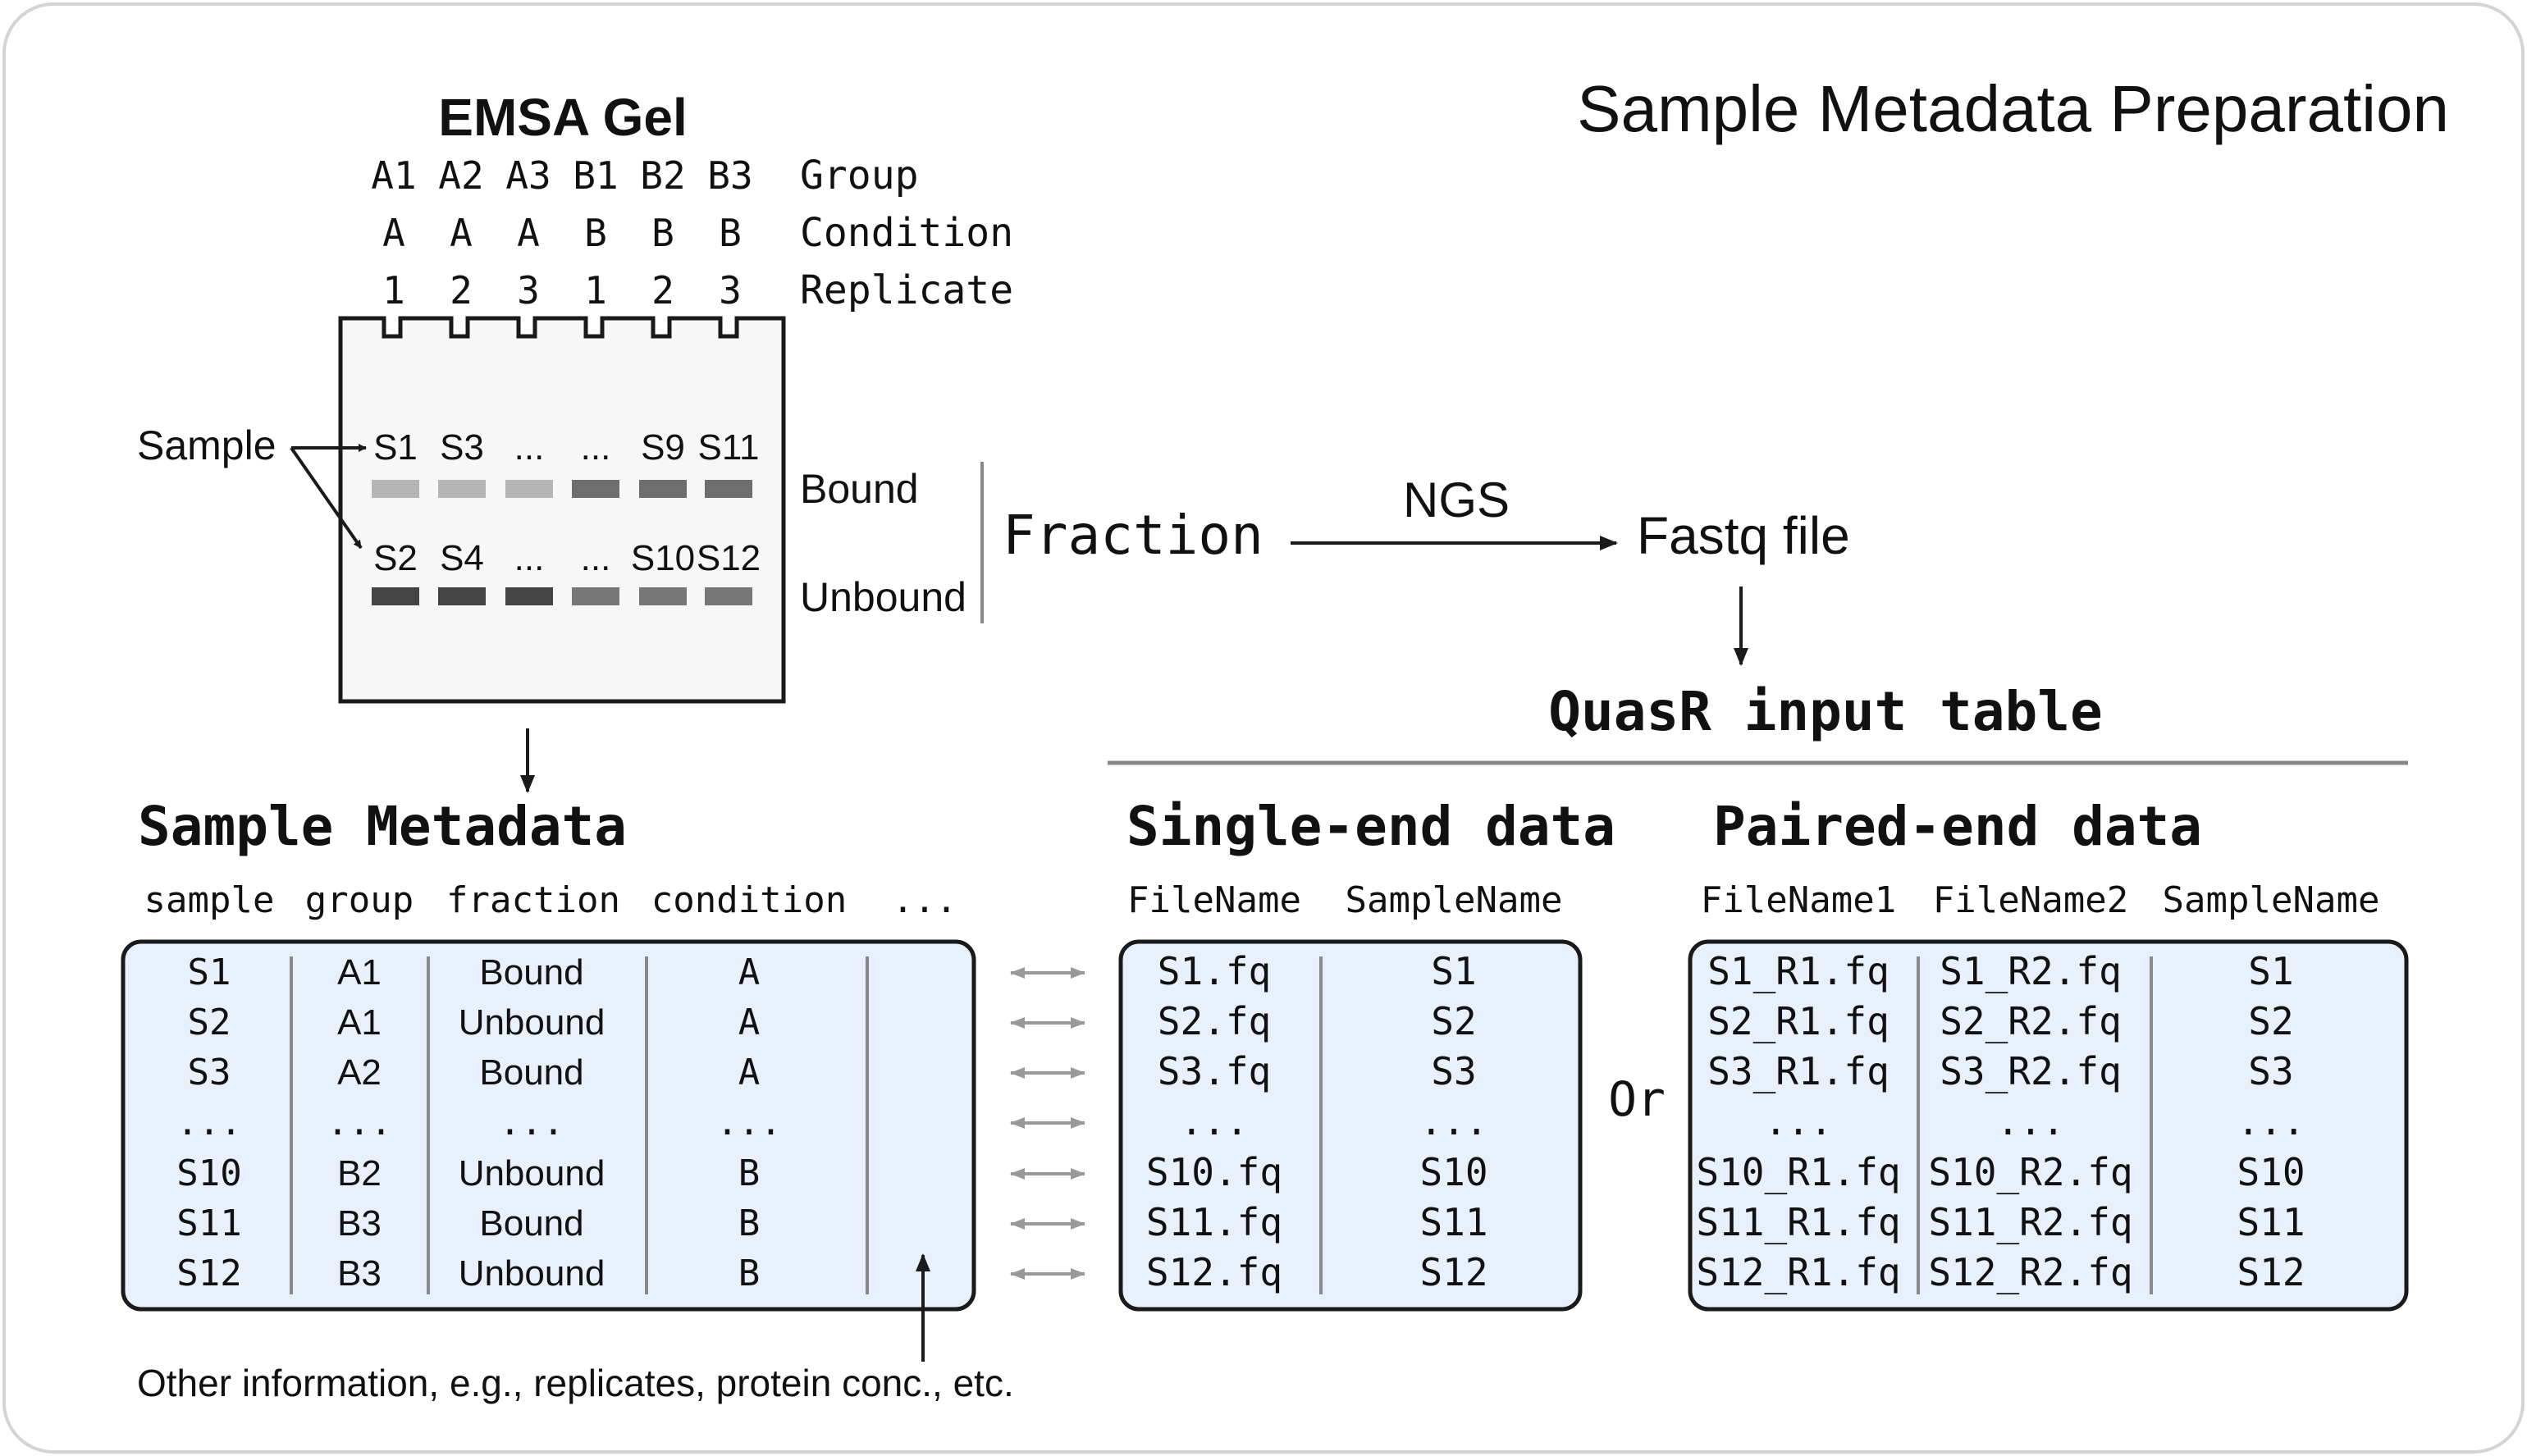 The height and width of the screenshot is (1456, 2527). What do you see at coordinates (326, 498) in the screenshot?
I see `sample-arrow-unbound` at bounding box center [326, 498].